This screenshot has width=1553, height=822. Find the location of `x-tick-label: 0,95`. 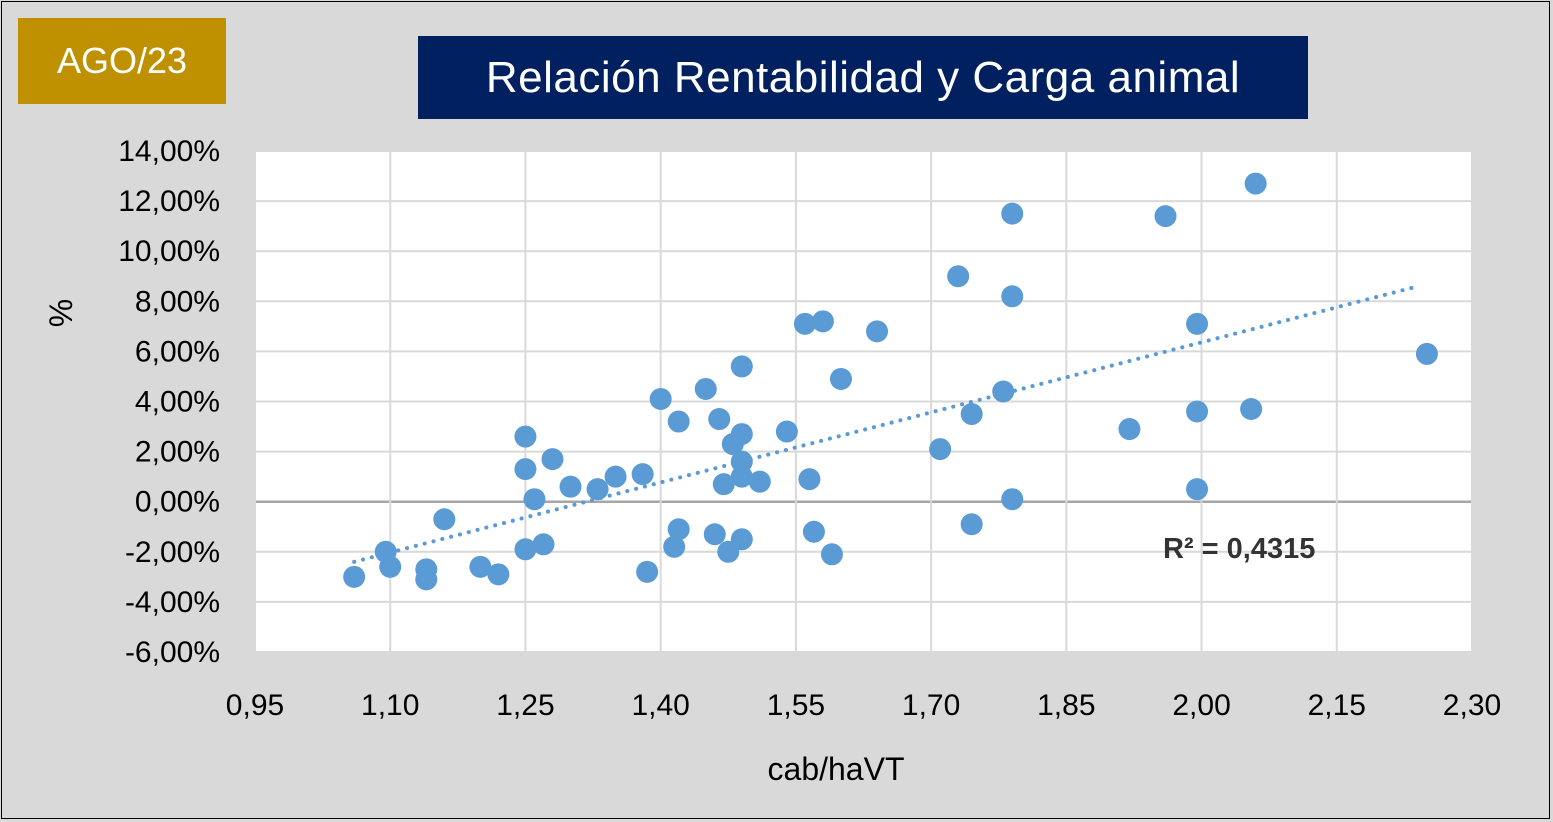

x-tick-label: 0,95 is located at coordinates (255, 705).